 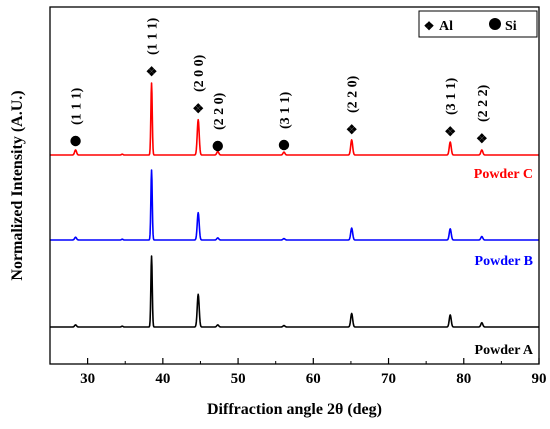 What do you see at coordinates (87, 379) in the screenshot?
I see `x-tick-label: 30` at bounding box center [87, 379].